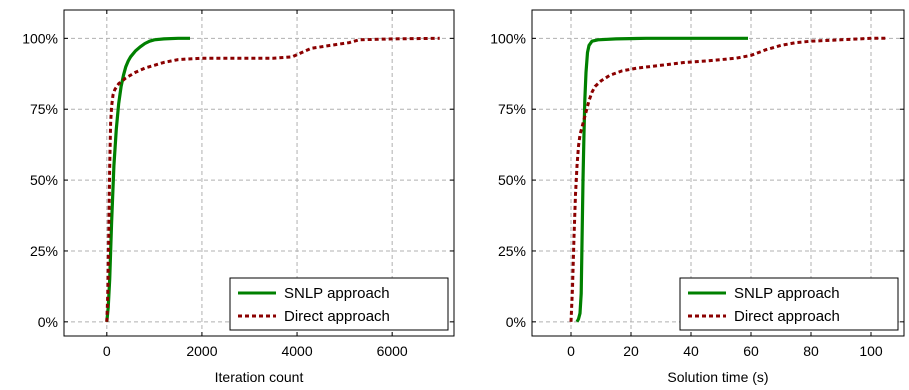 The height and width of the screenshot is (390, 909). I want to click on x-tick-label: 20, so click(631, 351).